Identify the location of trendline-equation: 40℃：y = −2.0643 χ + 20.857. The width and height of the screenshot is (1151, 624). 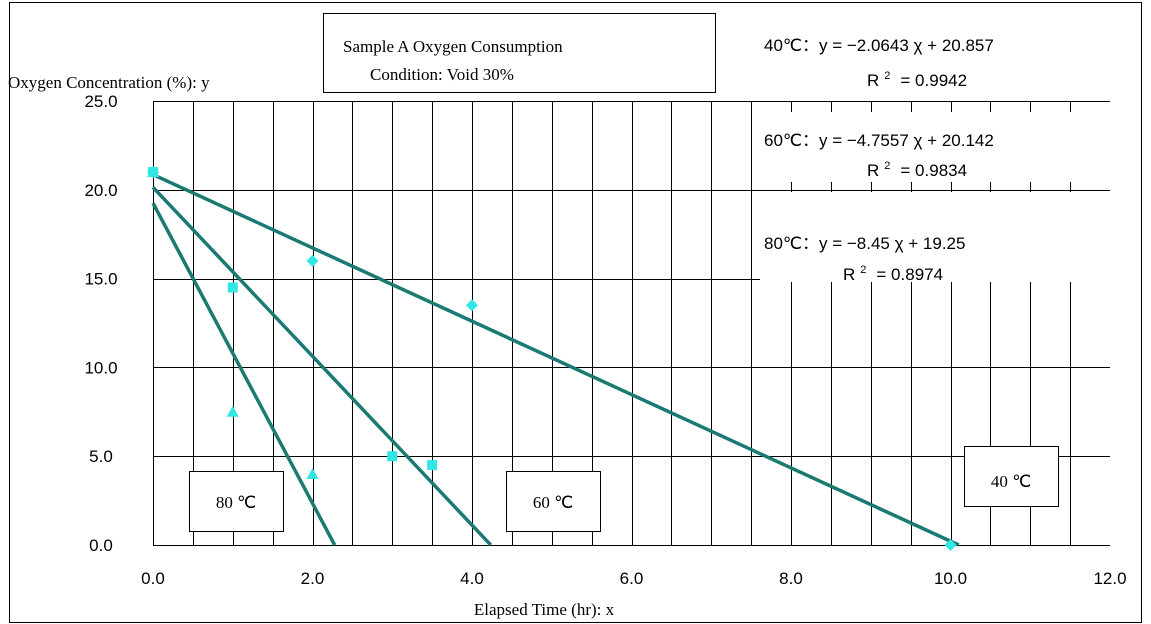
(879, 45).